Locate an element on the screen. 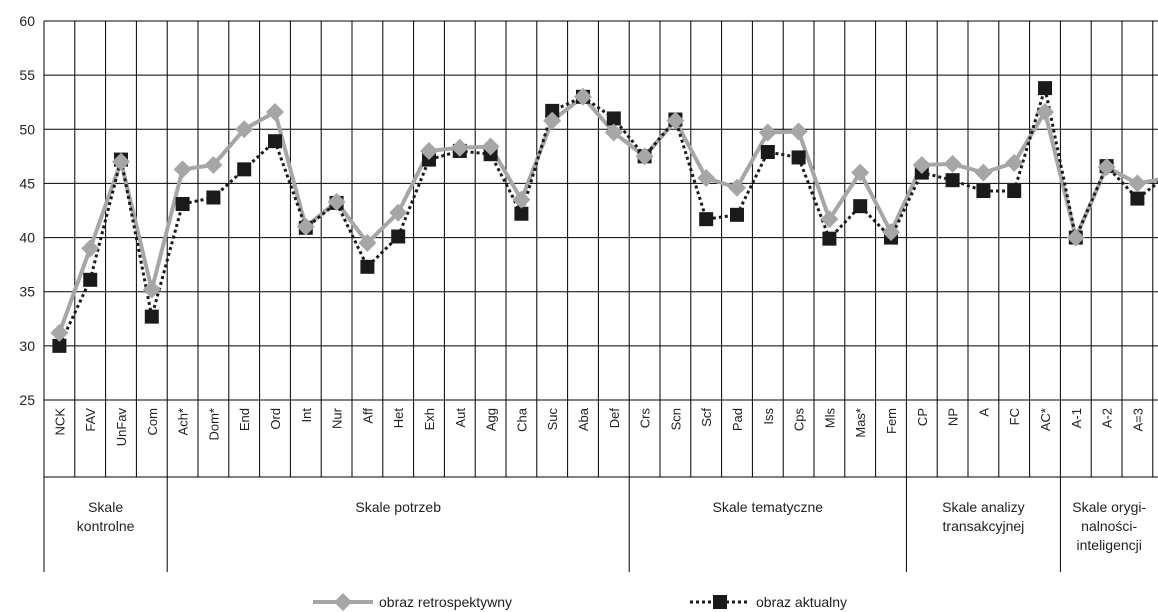 This screenshot has height=612, width=1158. y-tick-label: 35 is located at coordinates (27, 292).